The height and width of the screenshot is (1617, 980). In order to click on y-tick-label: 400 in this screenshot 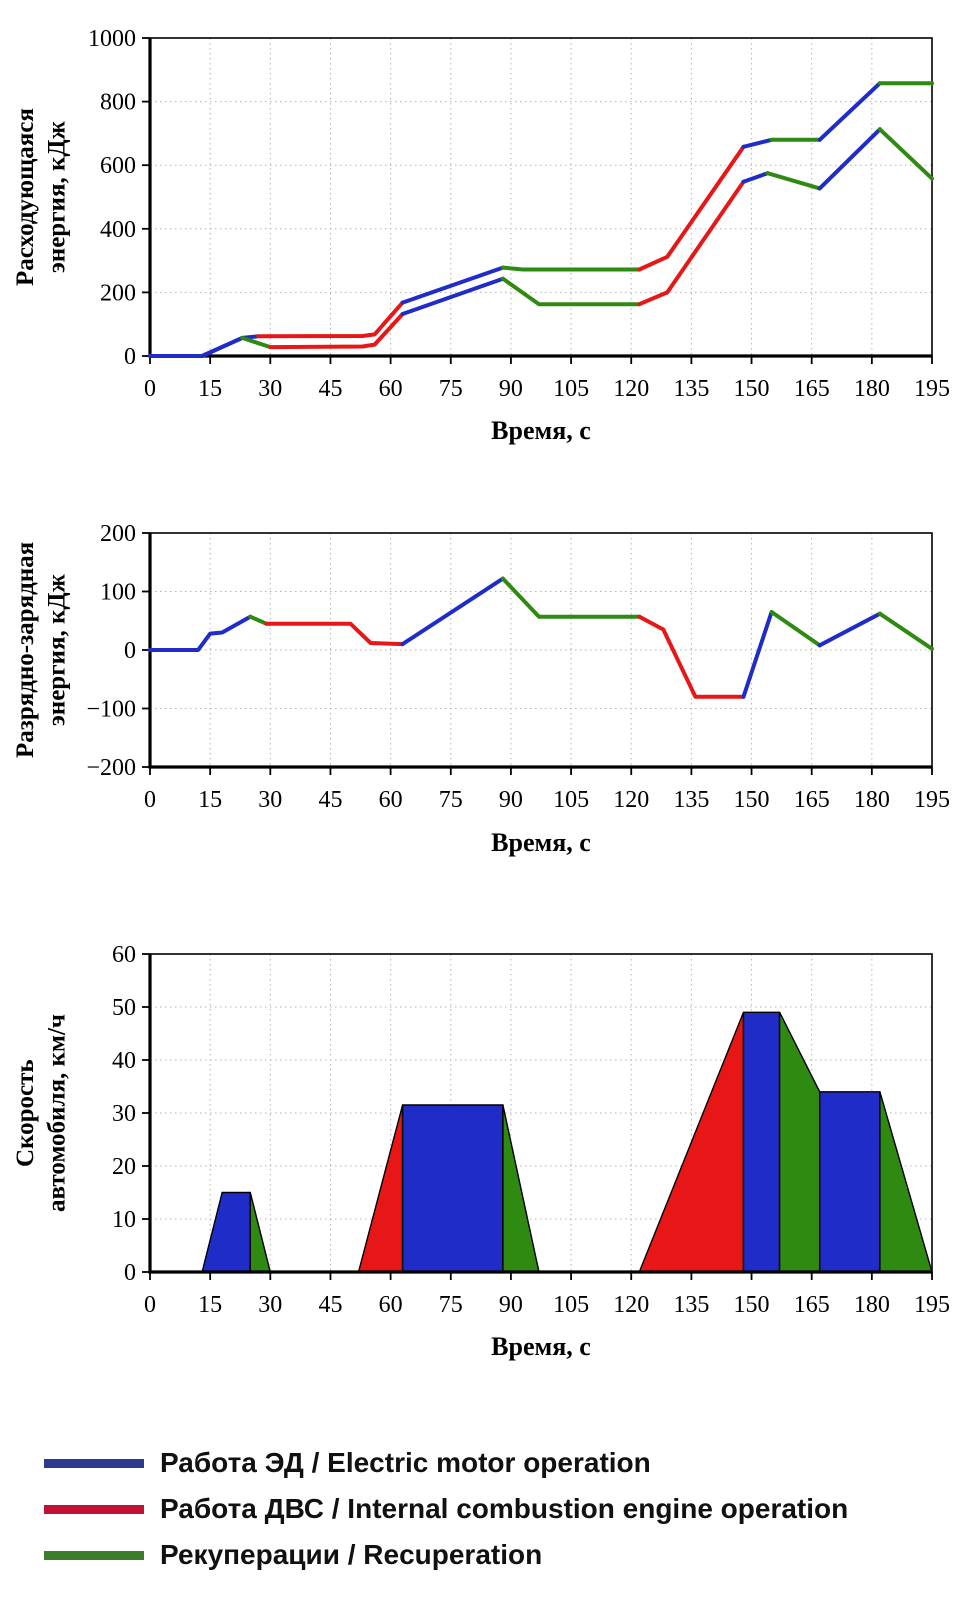, I will do `click(118, 230)`.